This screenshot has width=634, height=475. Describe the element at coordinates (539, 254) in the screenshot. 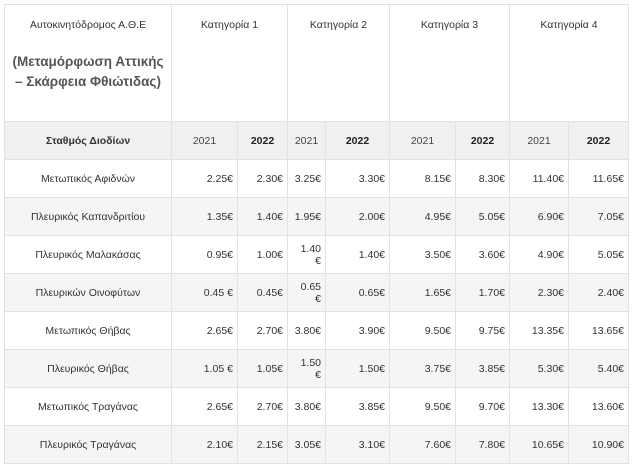

I see `price-cell: 4.90€` at that location.